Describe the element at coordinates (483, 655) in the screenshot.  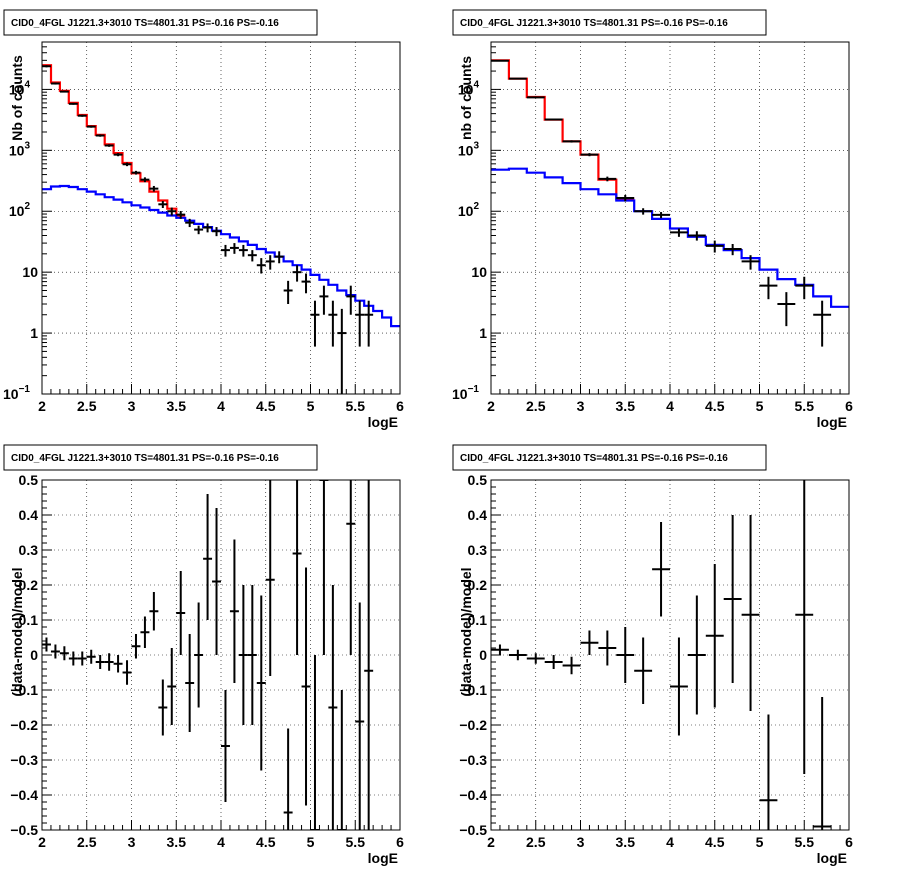
I see `y-tick-label: 0` at that location.